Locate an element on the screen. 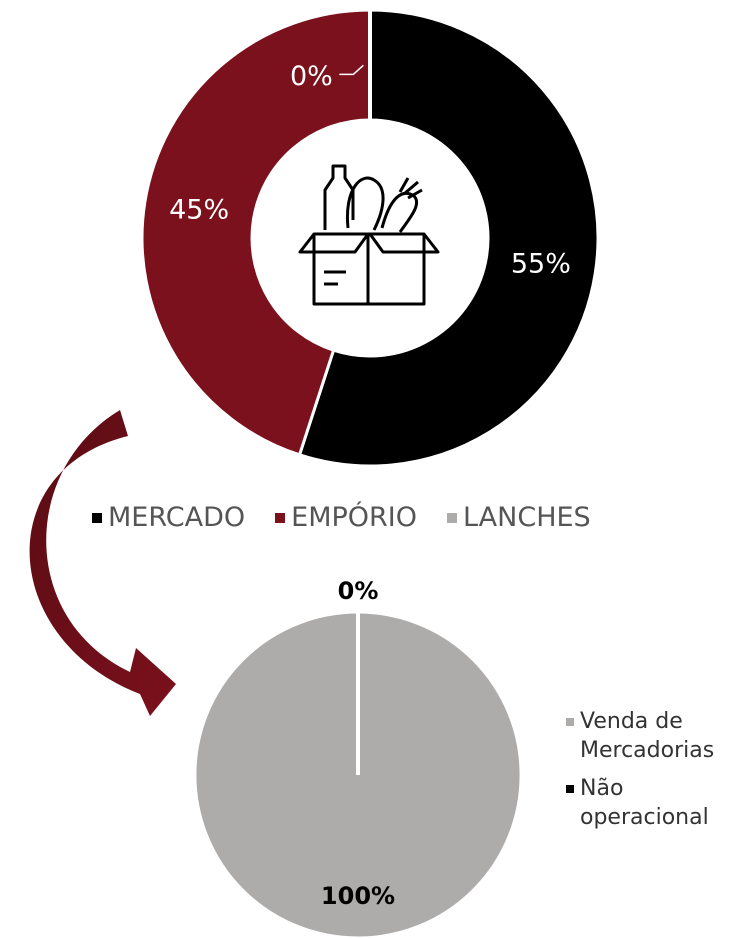  data-label: 100% is located at coordinates (358, 896).